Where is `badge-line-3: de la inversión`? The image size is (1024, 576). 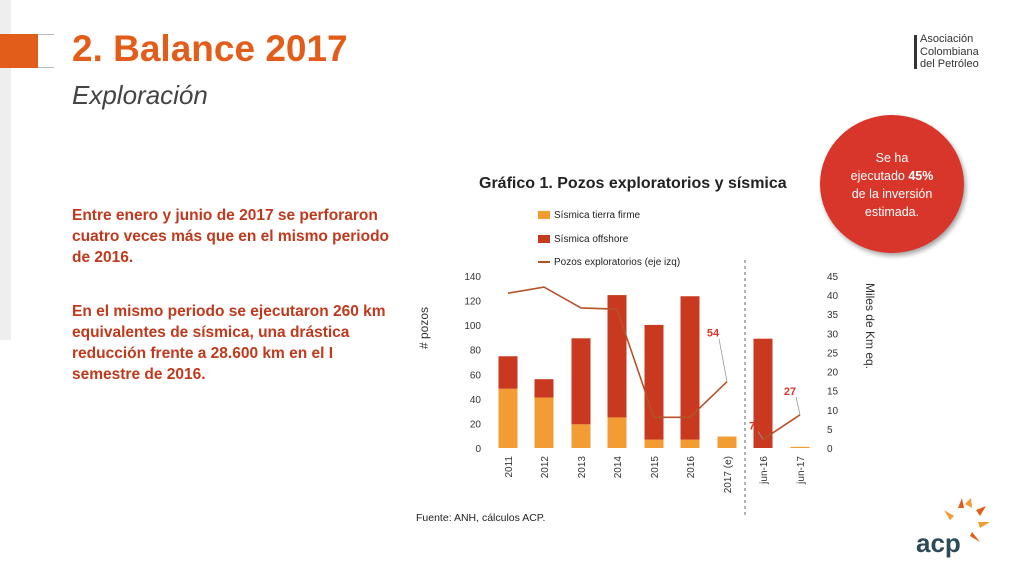
badge-line-3: de la inversión is located at coordinates (892, 194).